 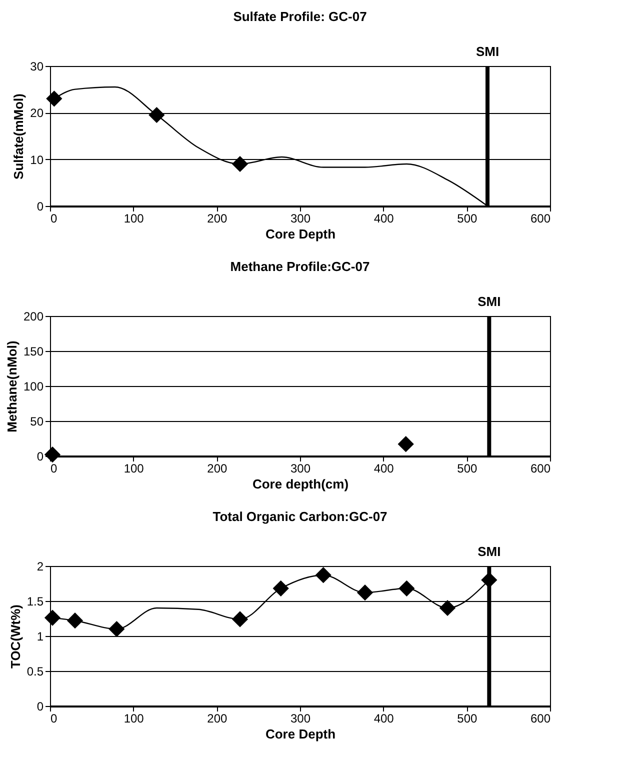 What do you see at coordinates (33, 351) in the screenshot?
I see `y-tick-label: 150` at bounding box center [33, 351].